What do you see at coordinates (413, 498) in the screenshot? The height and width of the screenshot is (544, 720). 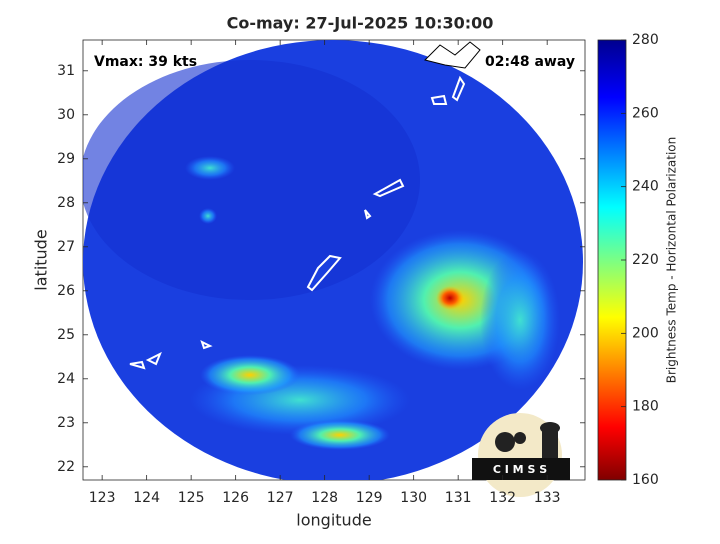 I see `x-tick-label: 130` at bounding box center [413, 498].